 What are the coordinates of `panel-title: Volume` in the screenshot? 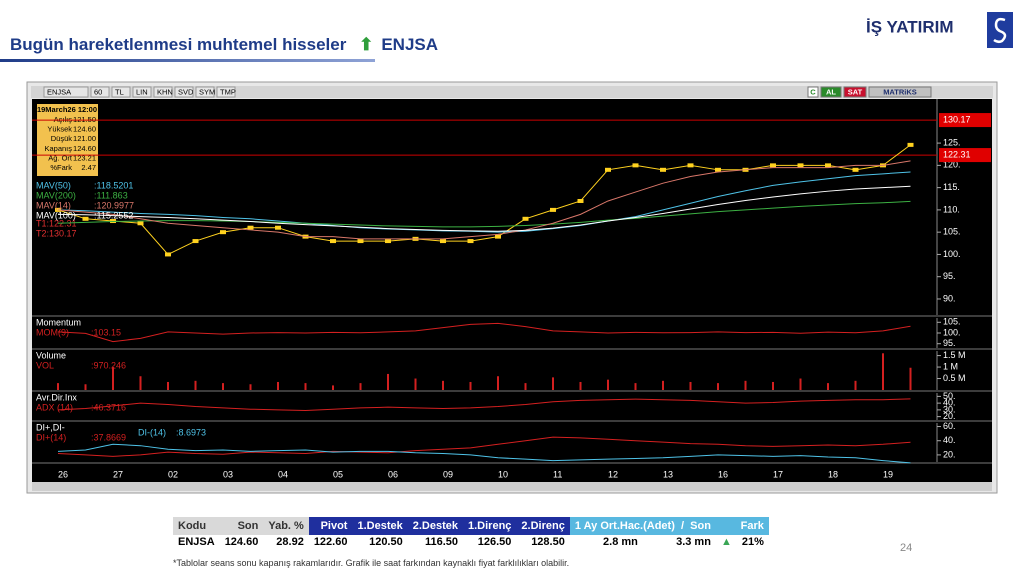 It's located at (51, 355).